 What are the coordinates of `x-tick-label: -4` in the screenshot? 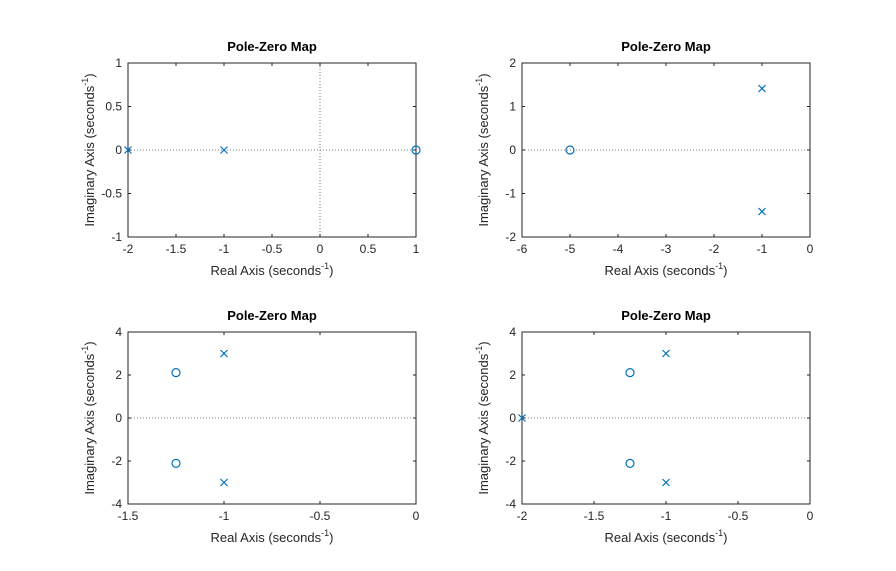 It's located at (618, 249).